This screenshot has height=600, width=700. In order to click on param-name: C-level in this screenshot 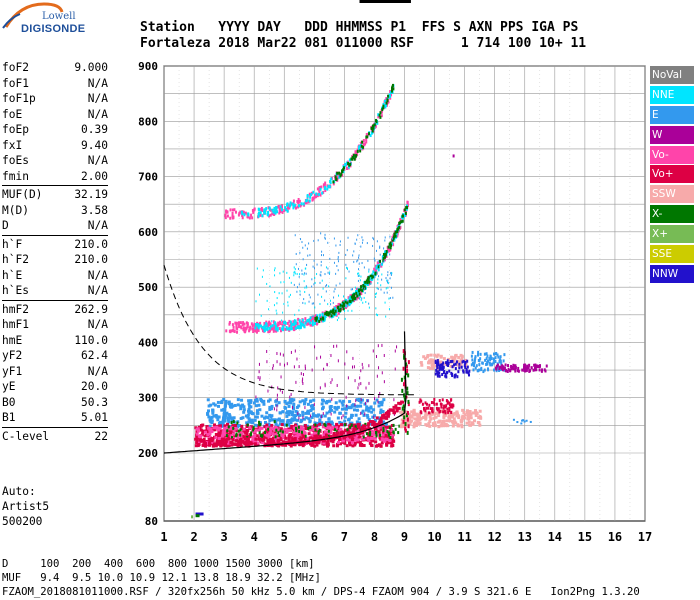, I will do `click(26, 436)`.